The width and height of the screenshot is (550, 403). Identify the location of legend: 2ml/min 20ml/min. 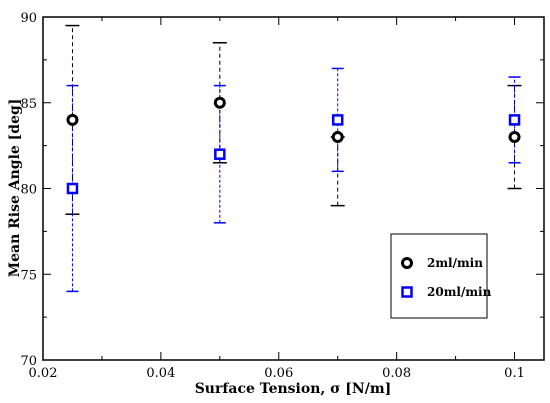
(441, 276).